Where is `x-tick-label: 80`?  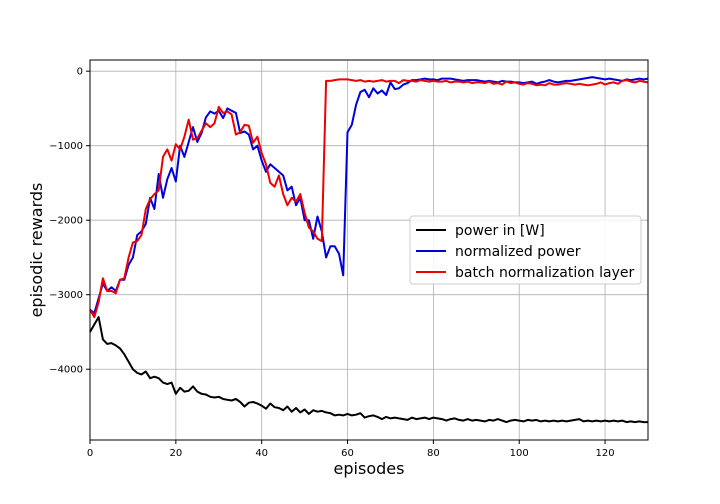
x-tick-label: 80 is located at coordinates (433, 453).